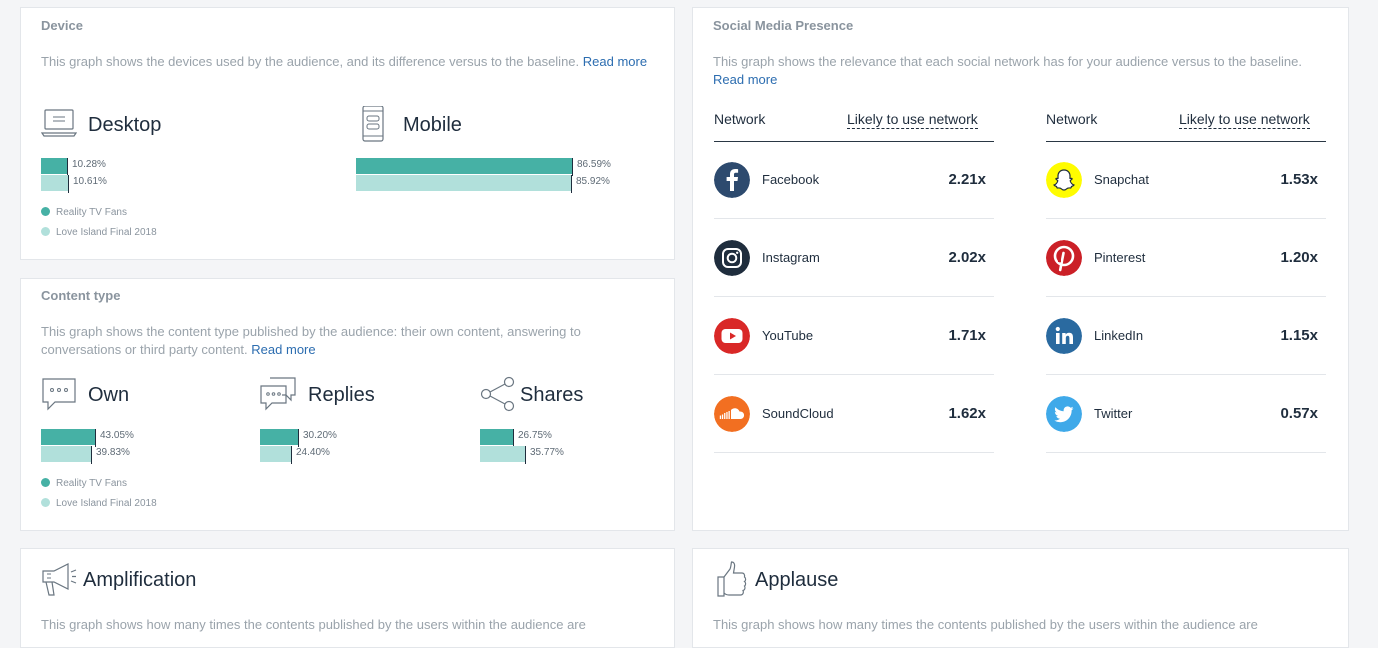 The image size is (1378, 648). Describe the element at coordinates (854, 336) in the screenshot. I see `network-row-youtube: YouTube 1.71x` at that location.